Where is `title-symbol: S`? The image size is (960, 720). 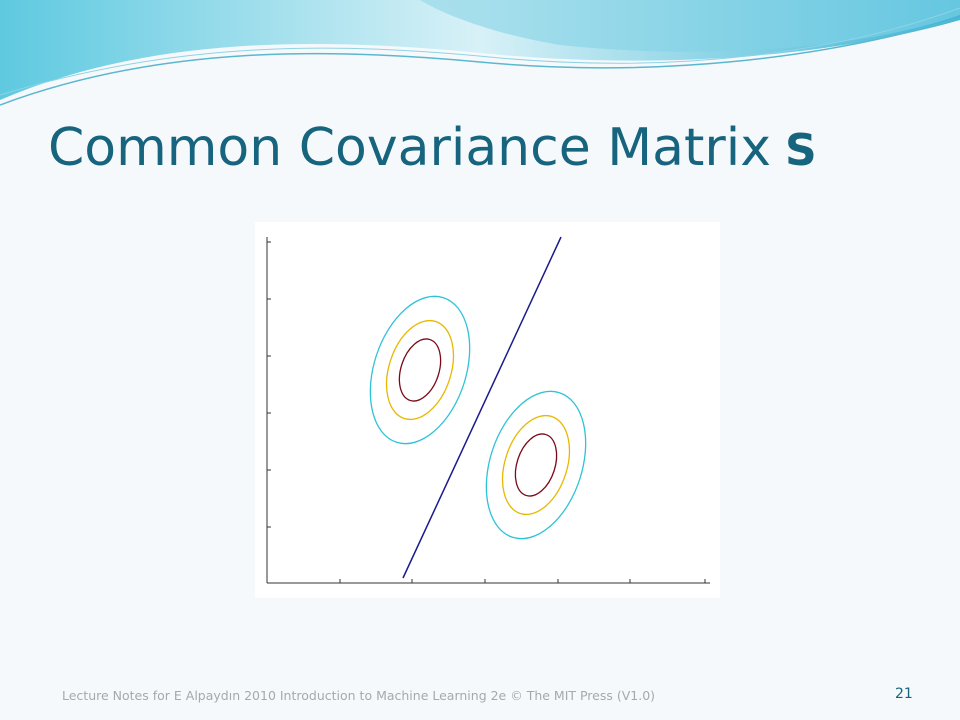
title-symbol: S is located at coordinates (800, 150).